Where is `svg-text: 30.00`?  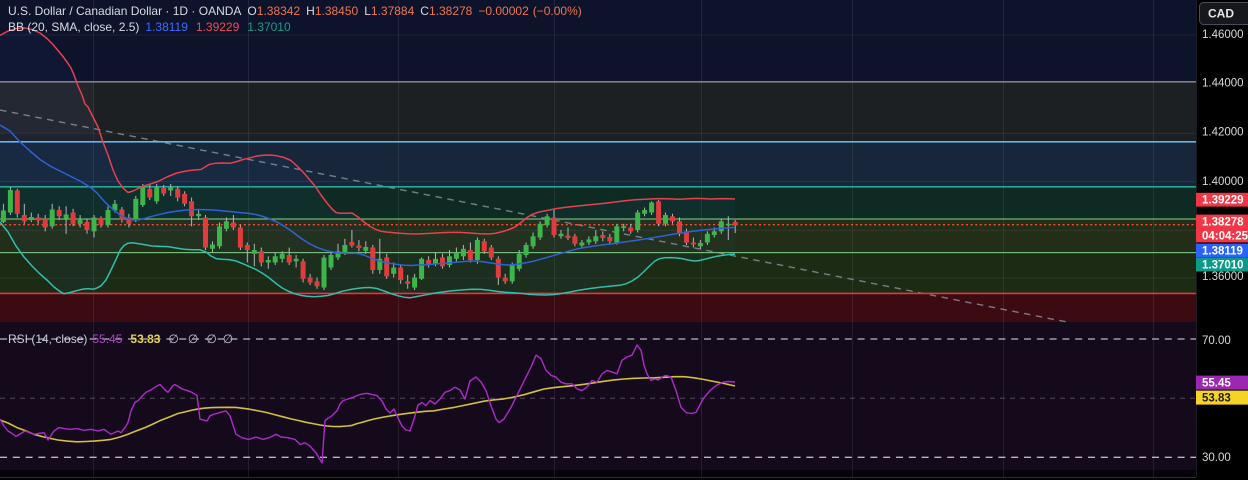 svg-text: 30.00 is located at coordinates (1216, 458).